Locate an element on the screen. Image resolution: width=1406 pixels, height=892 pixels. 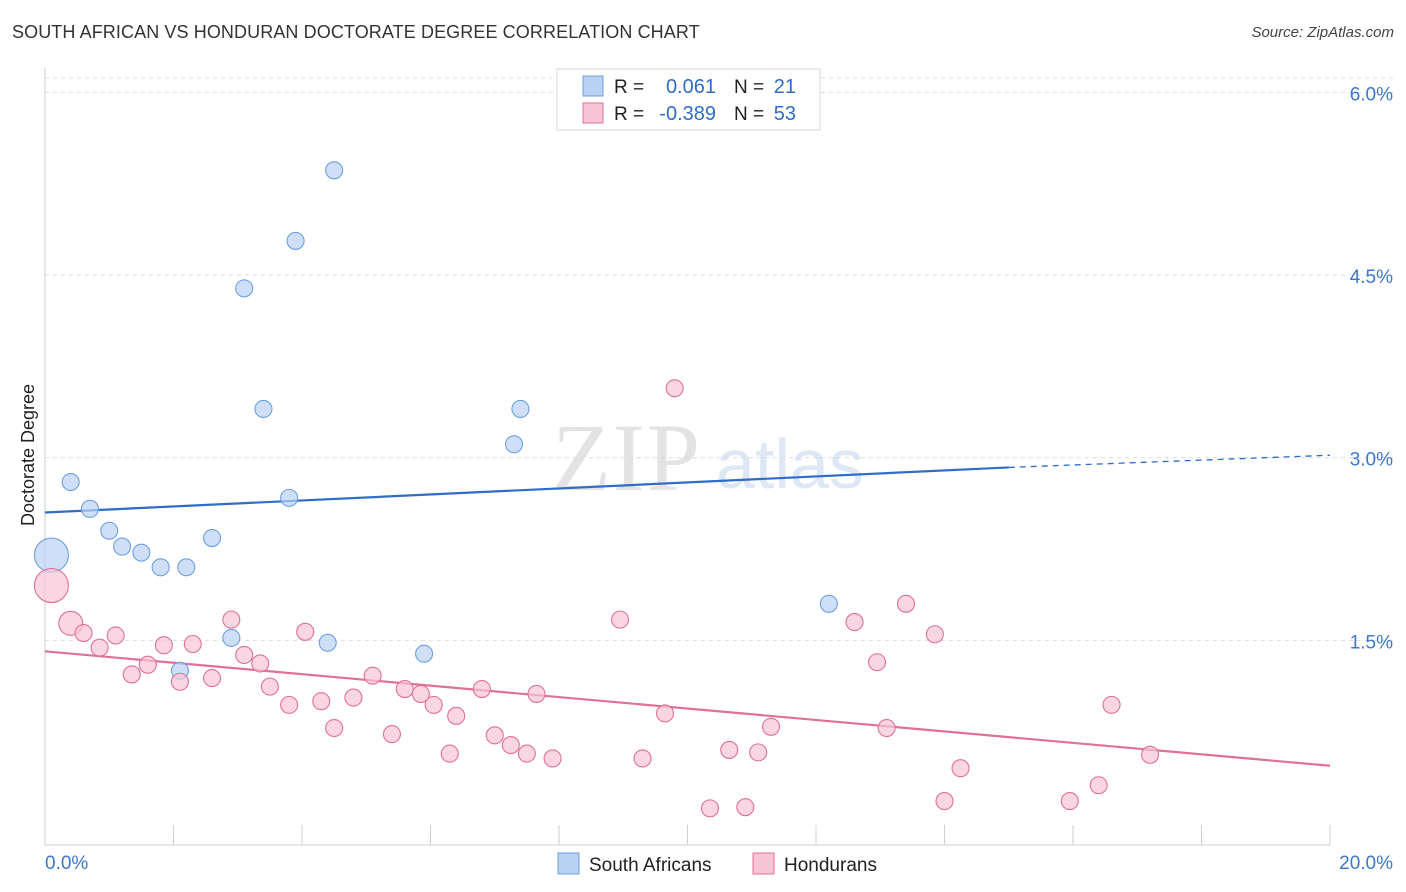
hondurans-trend-line is located at coordinates (687, 708).